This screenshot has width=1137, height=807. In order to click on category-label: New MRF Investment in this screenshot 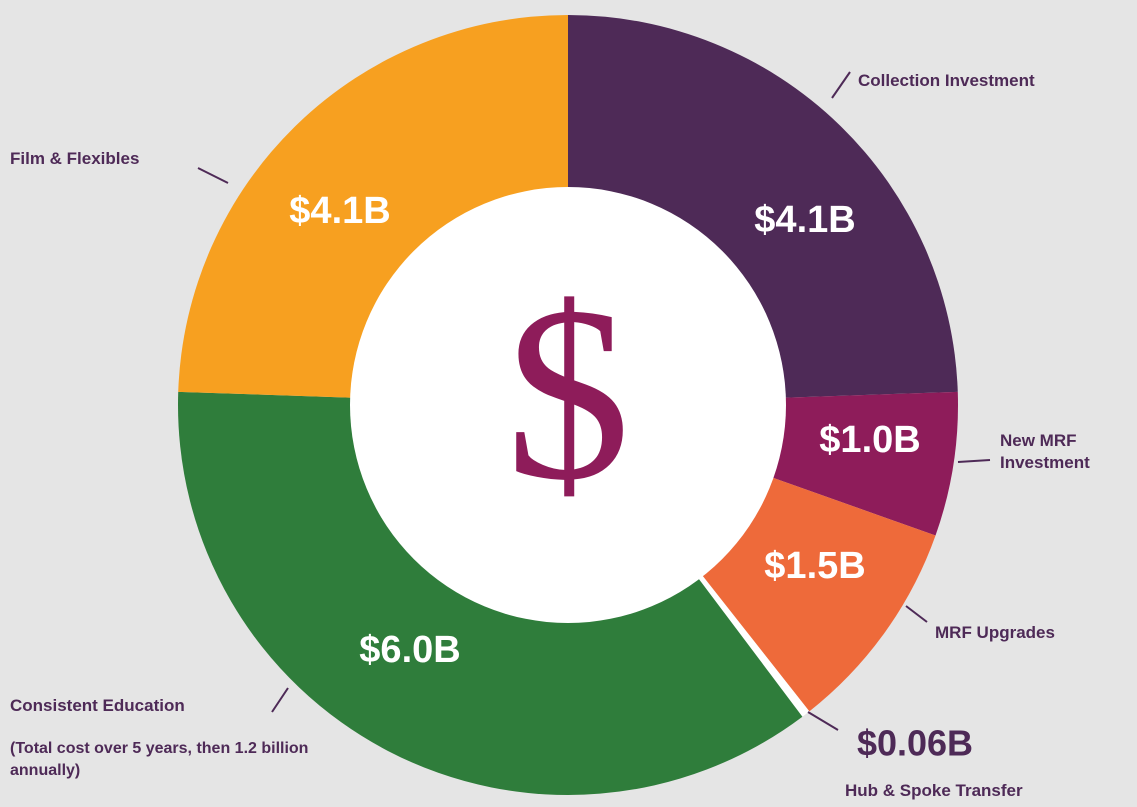, I will do `click(1045, 451)`.